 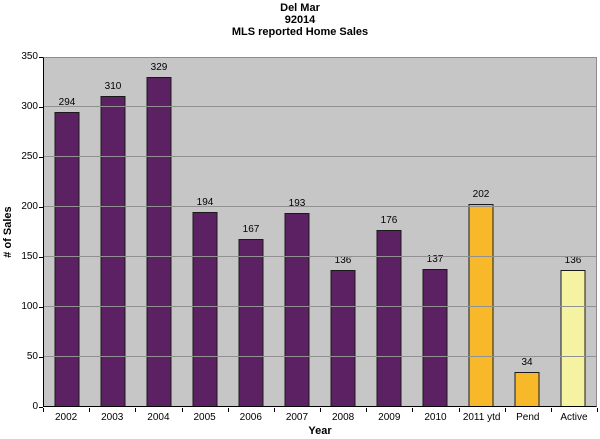 I want to click on bar-2005, so click(x=205, y=309).